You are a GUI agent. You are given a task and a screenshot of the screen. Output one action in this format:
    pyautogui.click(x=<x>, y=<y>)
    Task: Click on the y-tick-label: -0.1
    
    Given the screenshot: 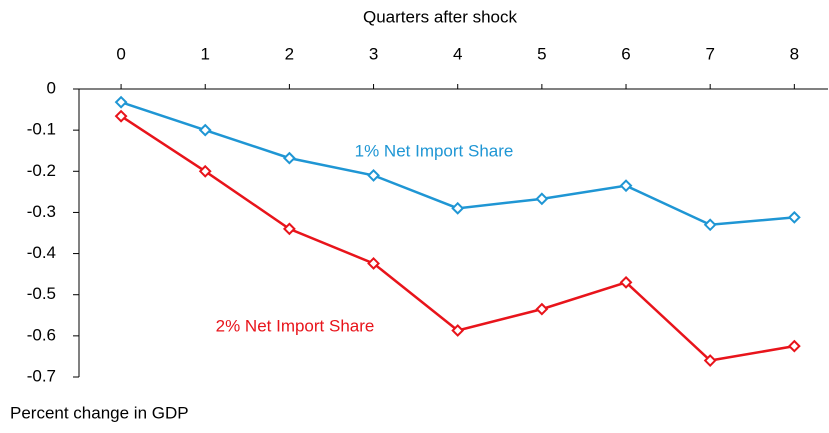 What is the action you would take?
    pyautogui.click(x=41, y=129)
    